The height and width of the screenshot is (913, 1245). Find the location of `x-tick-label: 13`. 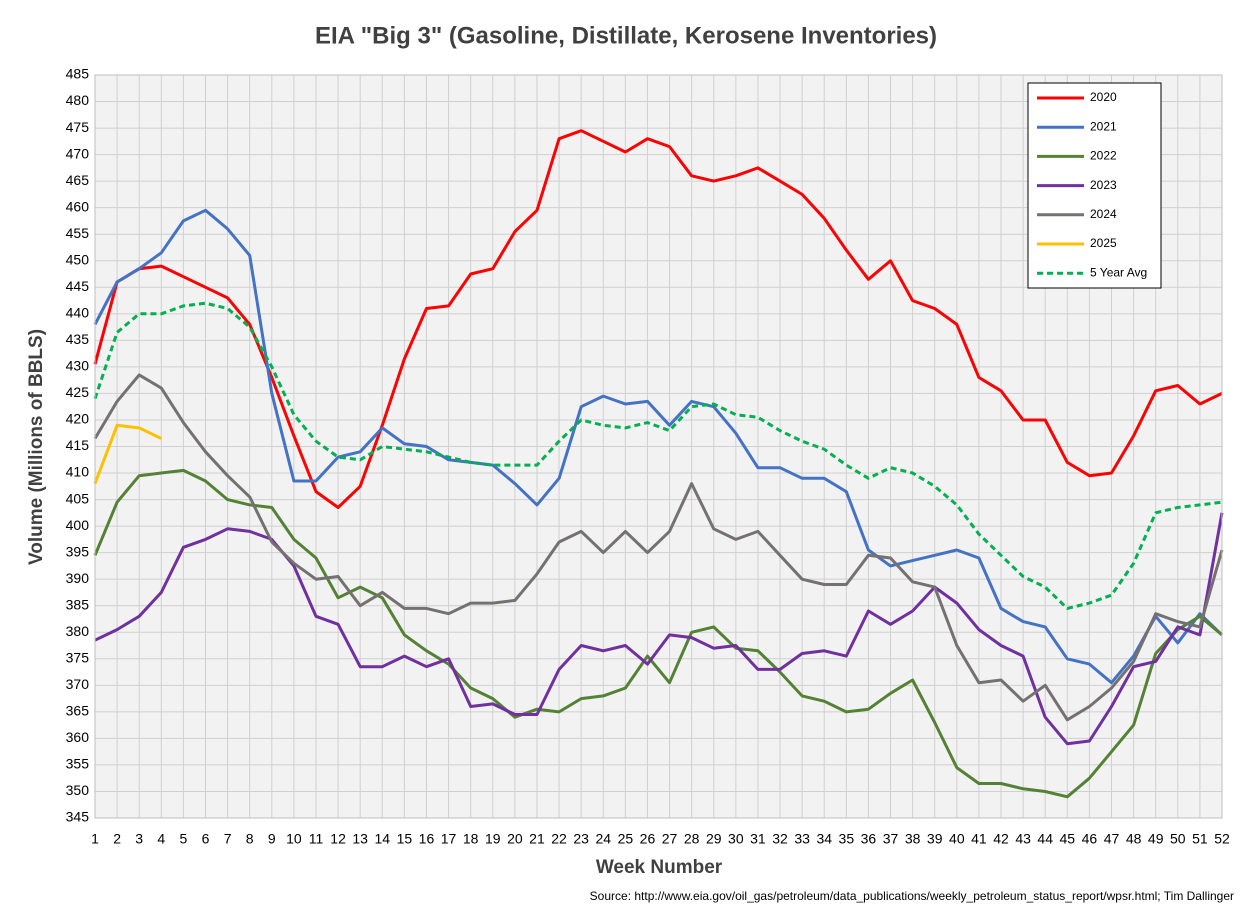

x-tick-label: 13 is located at coordinates (360, 839).